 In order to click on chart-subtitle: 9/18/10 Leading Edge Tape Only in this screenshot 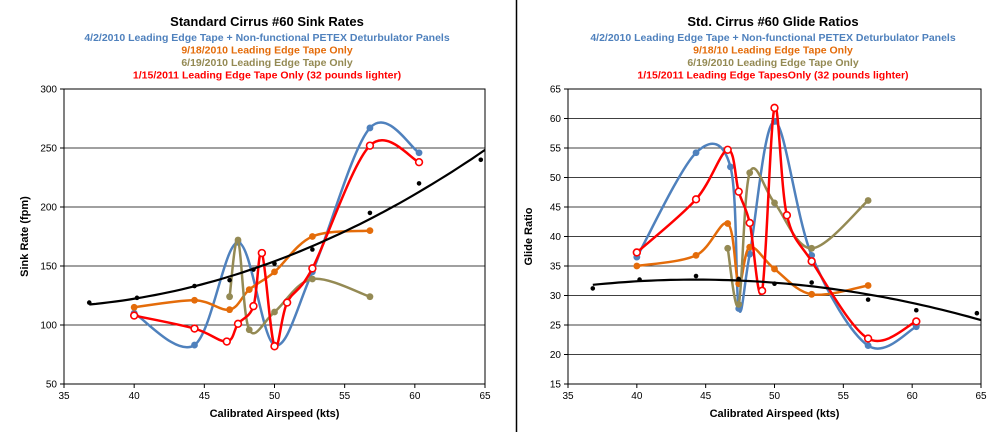, I will do `click(773, 51)`.